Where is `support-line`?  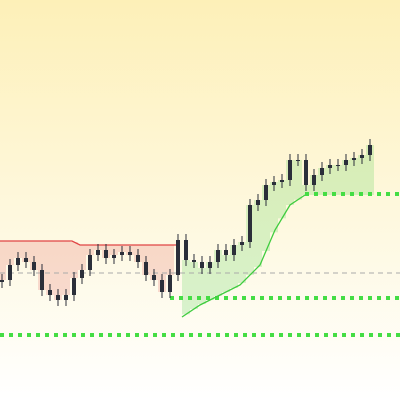
support-line is located at coordinates (243, 256).